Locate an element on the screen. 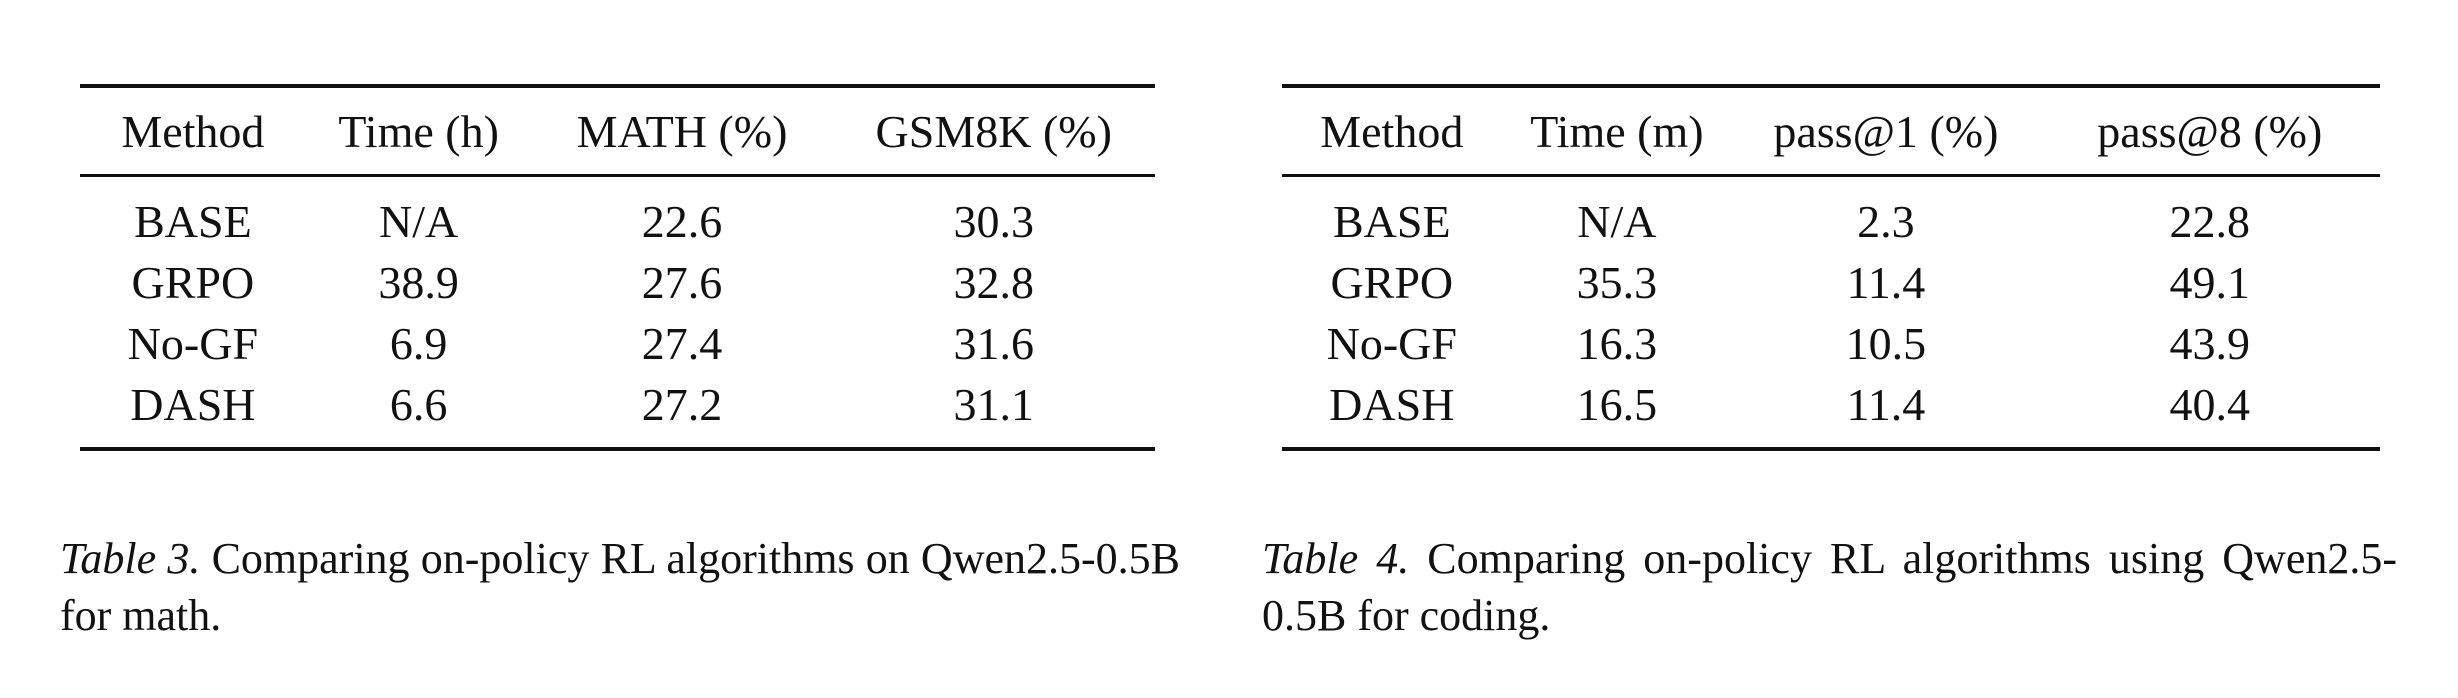 Image resolution: width=2458 pixels, height=698 pixels. table-row: GRPO 38.9 27.6 32.8 is located at coordinates (617, 282).